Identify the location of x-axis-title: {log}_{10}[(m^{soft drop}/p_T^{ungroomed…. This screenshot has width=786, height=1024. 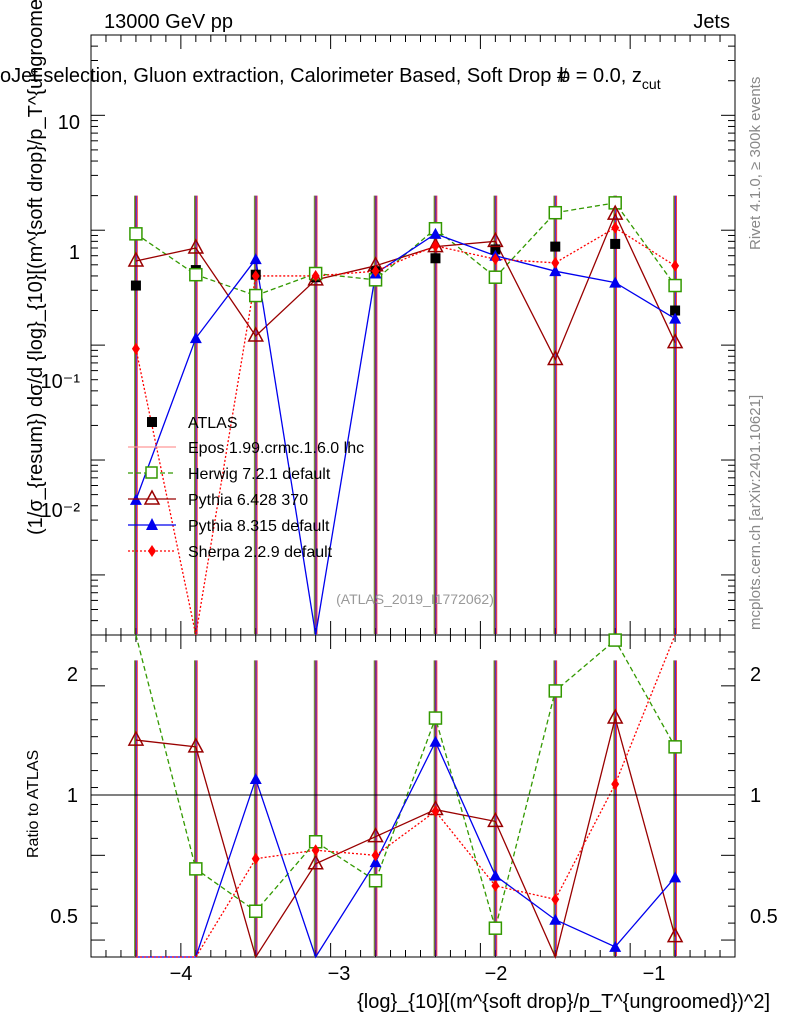
(563, 1002).